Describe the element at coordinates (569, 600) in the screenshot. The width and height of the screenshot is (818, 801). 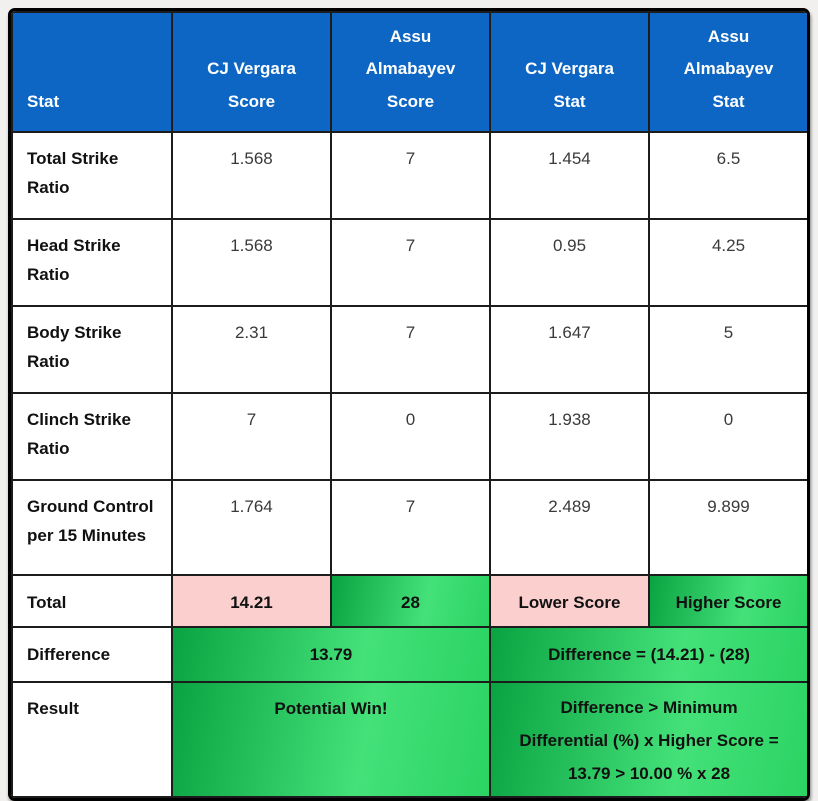
I see `lower-score-badge: Lower Score` at that location.